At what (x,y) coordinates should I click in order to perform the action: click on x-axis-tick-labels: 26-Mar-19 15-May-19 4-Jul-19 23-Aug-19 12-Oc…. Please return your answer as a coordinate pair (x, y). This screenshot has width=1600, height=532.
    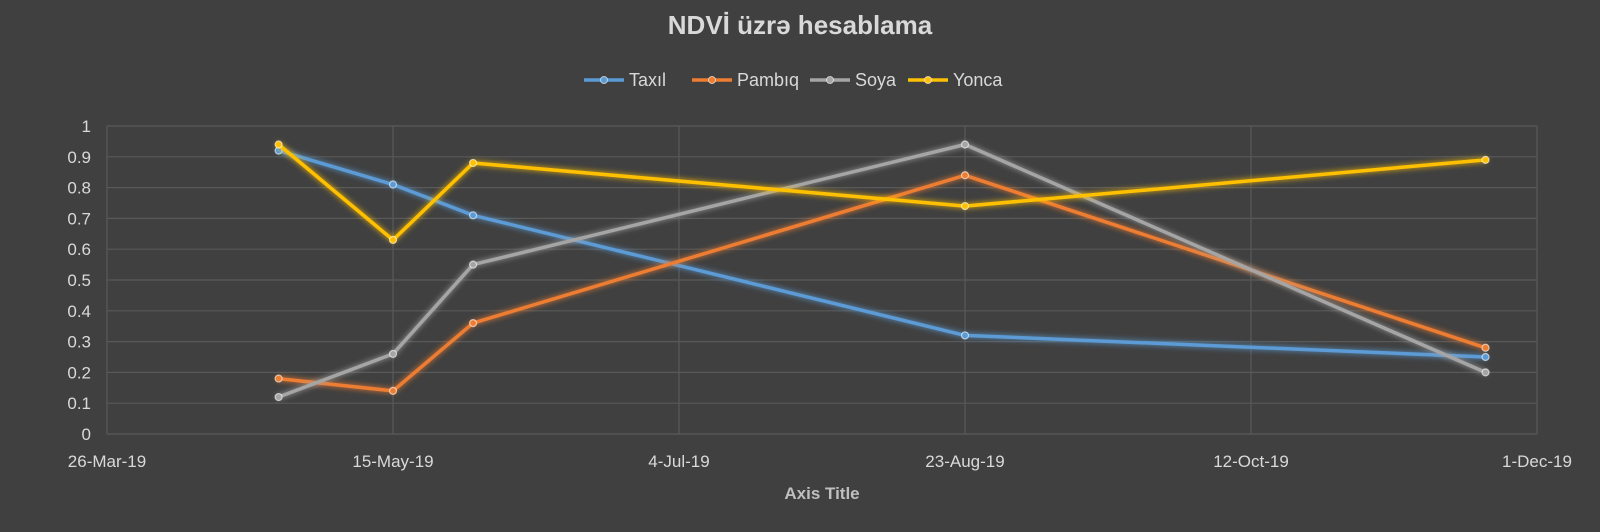
    Looking at the image, I should click on (820, 461).